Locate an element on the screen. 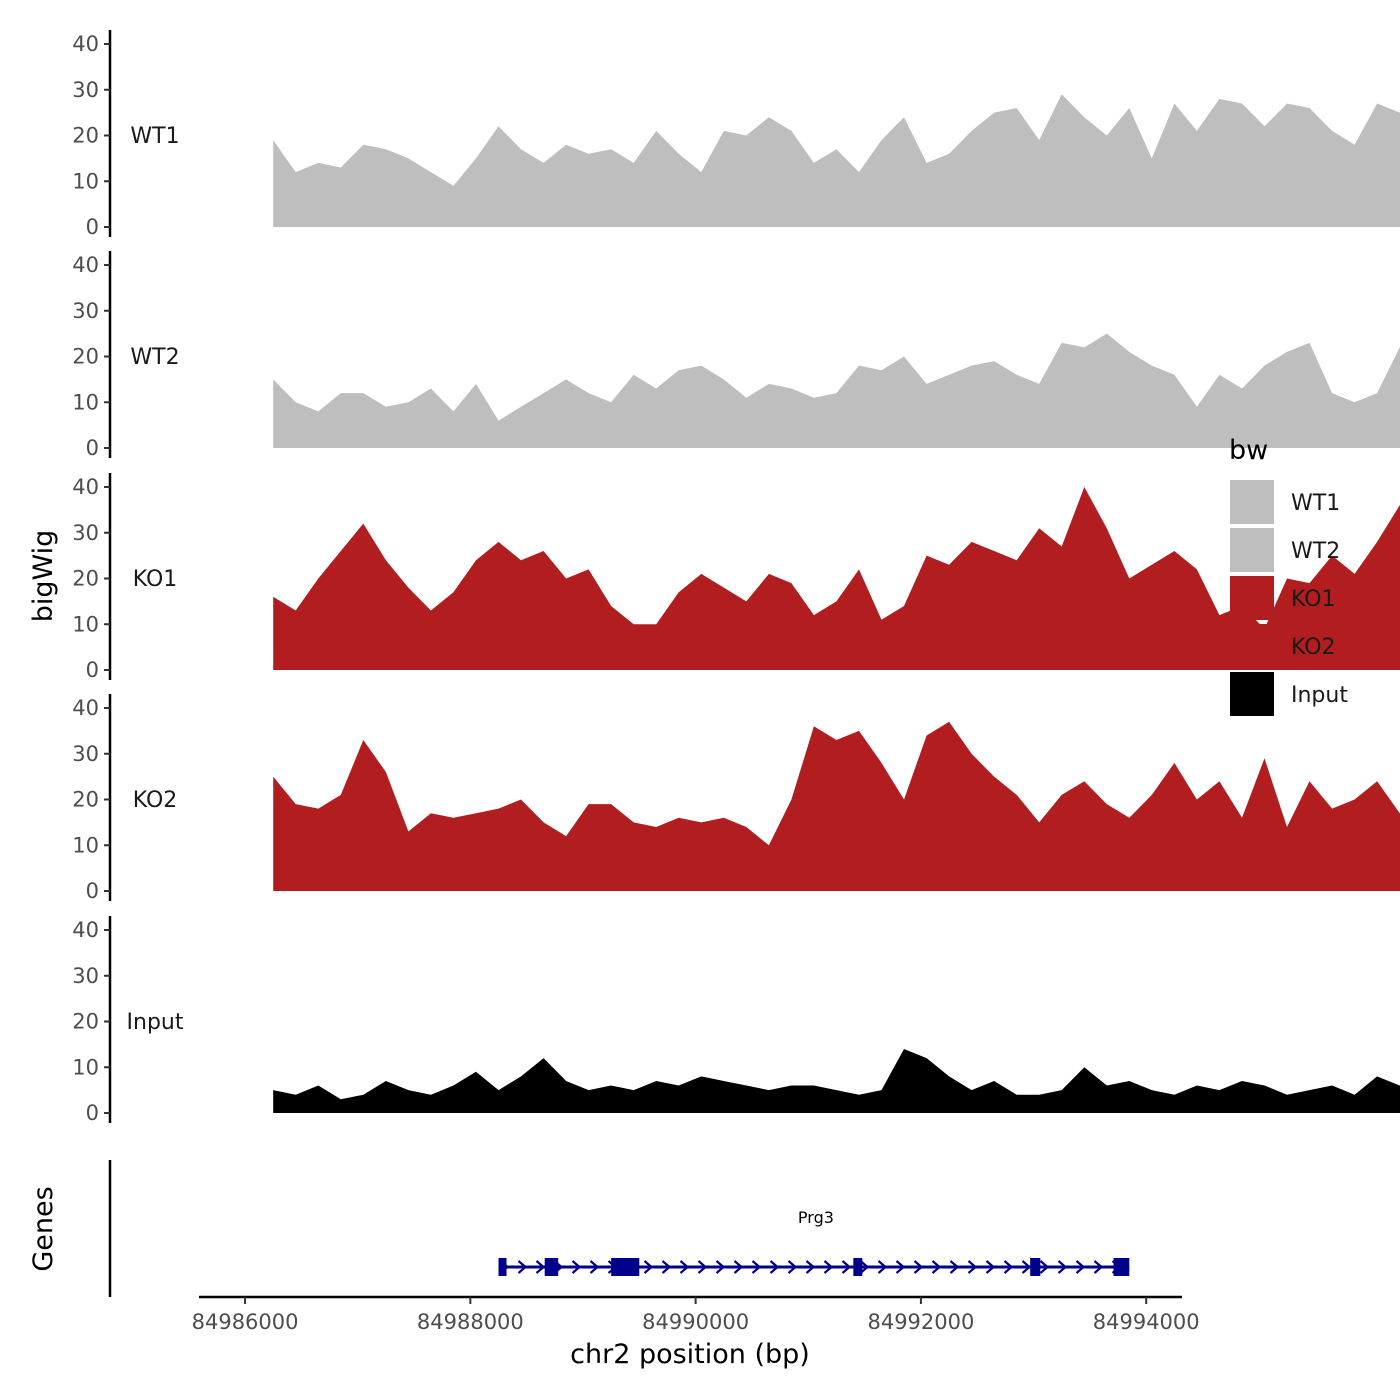  y-axis-title: bigWig is located at coordinates (43, 576).